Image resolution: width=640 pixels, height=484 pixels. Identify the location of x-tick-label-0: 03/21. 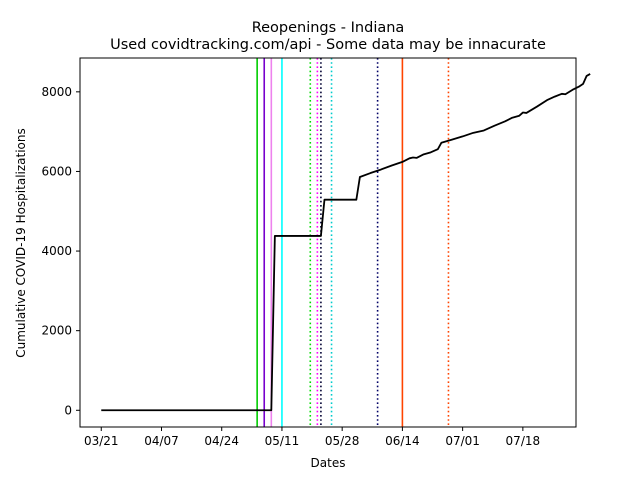
(101, 441).